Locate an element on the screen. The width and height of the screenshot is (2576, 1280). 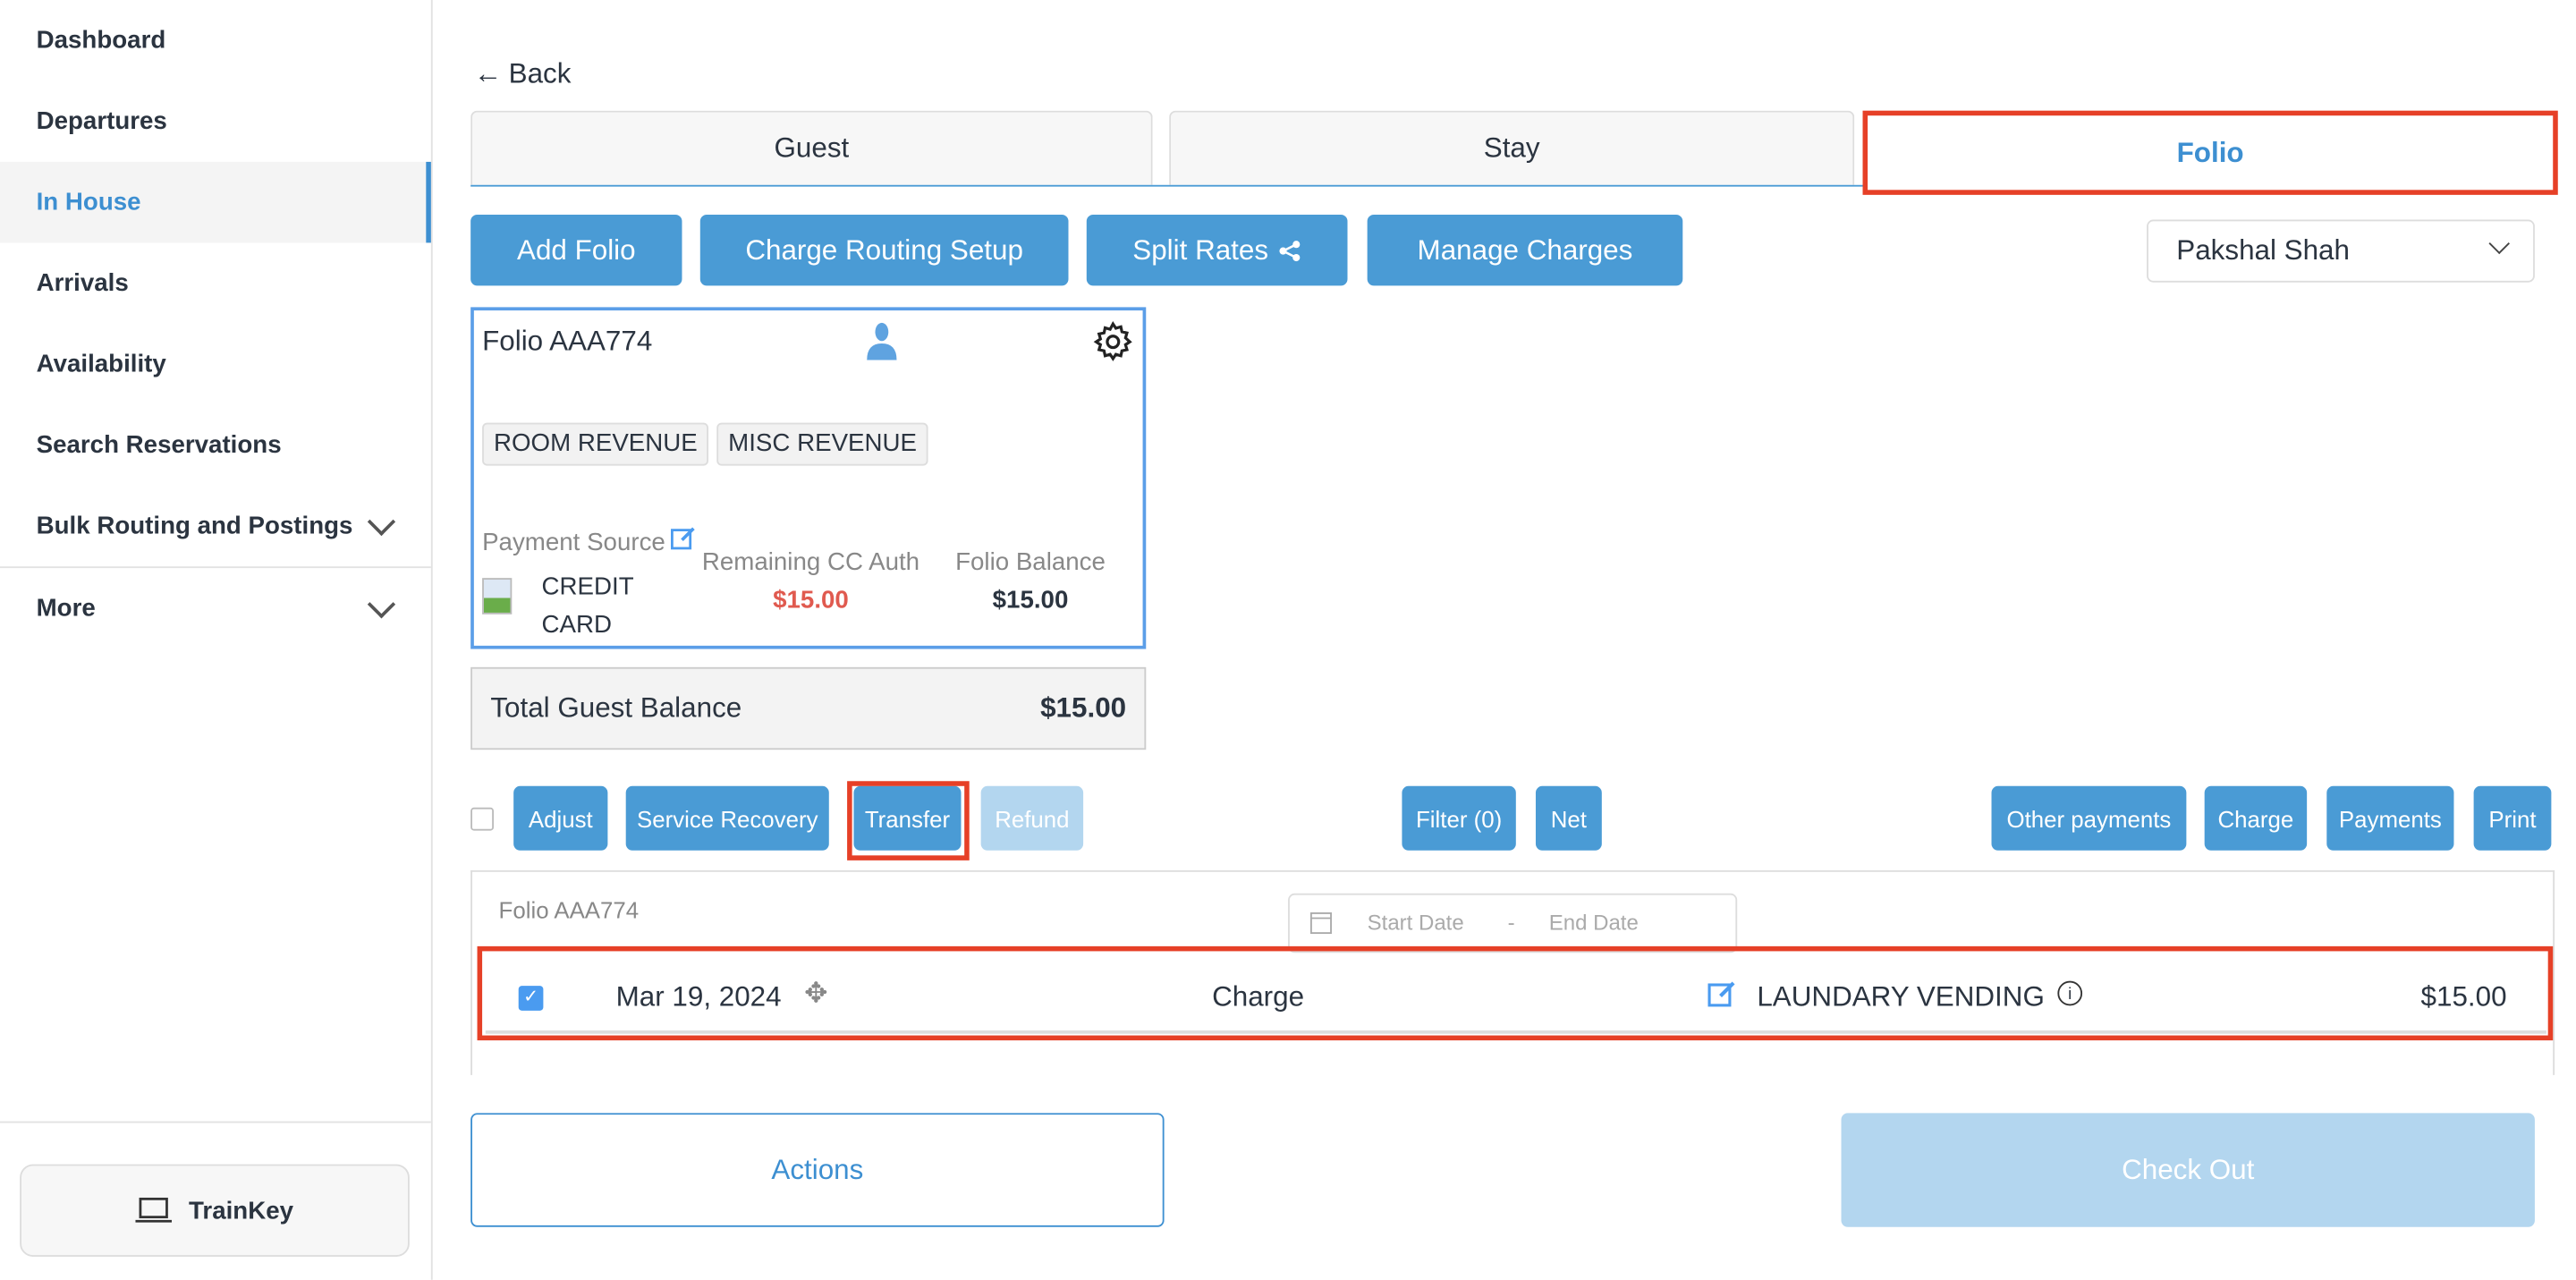
payment-source-label: Payment Source is located at coordinates (573, 542).